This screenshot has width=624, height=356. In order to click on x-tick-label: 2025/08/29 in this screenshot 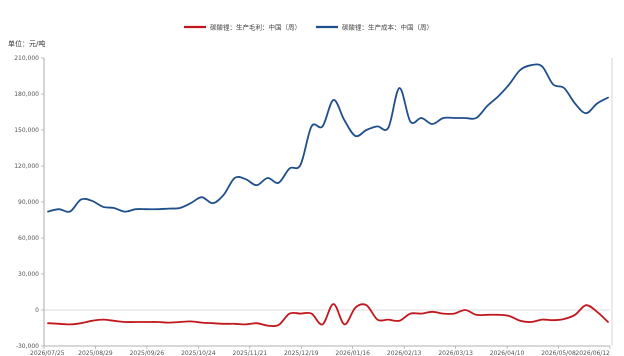, I will do `click(95, 353)`.